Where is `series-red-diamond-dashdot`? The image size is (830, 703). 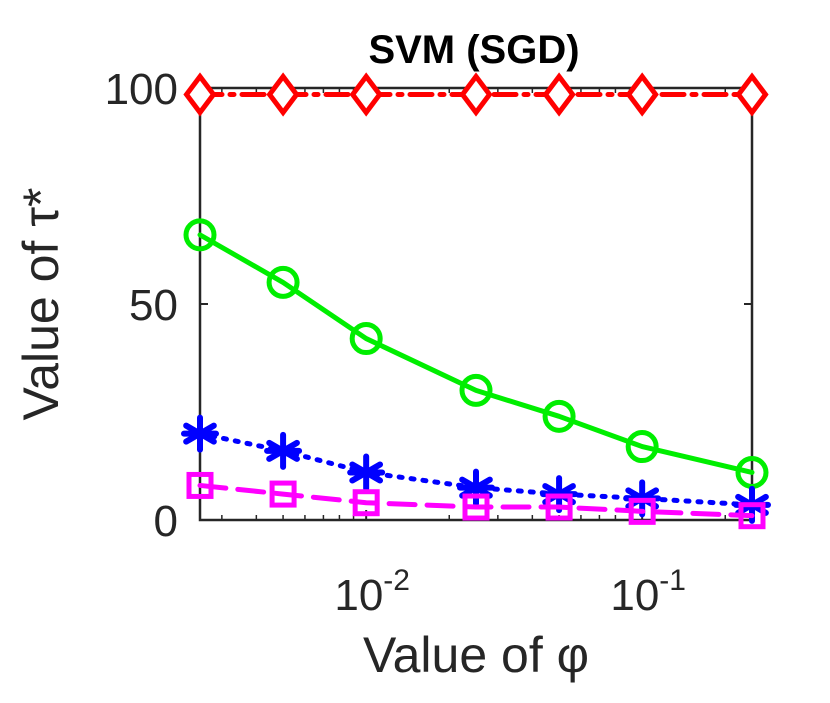 series-red-diamond-dashdot is located at coordinates (476, 94).